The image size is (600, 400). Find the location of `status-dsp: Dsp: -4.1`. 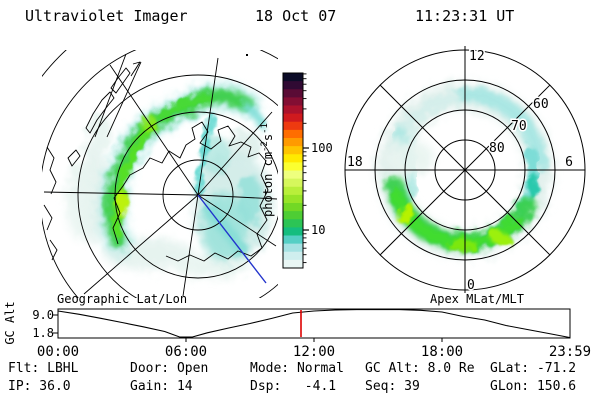

status-dsp: Dsp: -4.1 is located at coordinates (293, 386).